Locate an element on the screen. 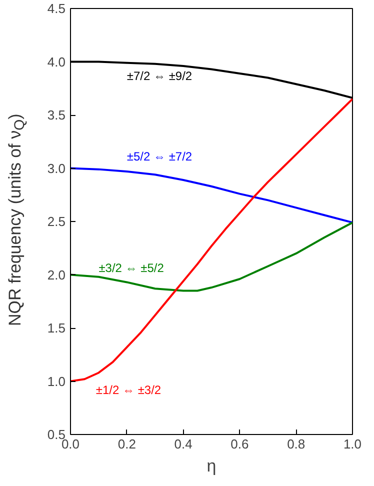 This screenshot has width=374, height=486. x-axis-title: η is located at coordinates (211, 466).